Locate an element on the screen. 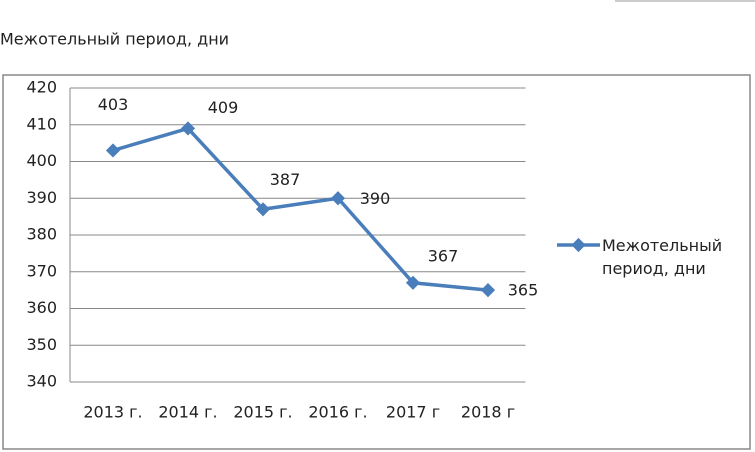  data-label: 403 is located at coordinates (113, 104).